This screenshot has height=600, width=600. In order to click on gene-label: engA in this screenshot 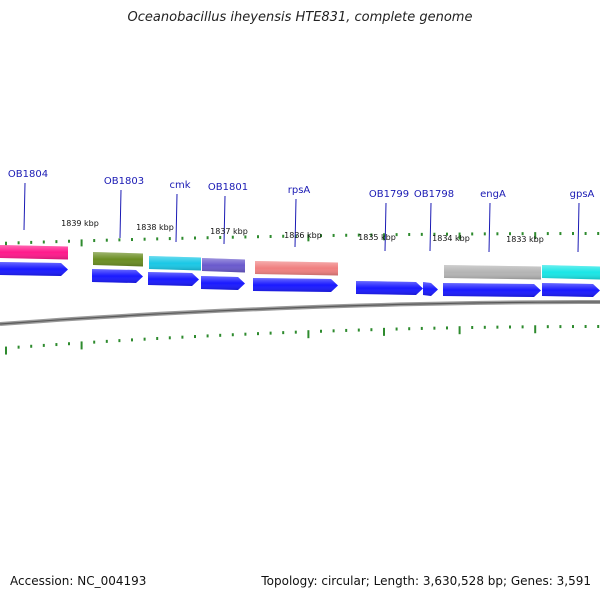, I will do `click(493, 194)`.